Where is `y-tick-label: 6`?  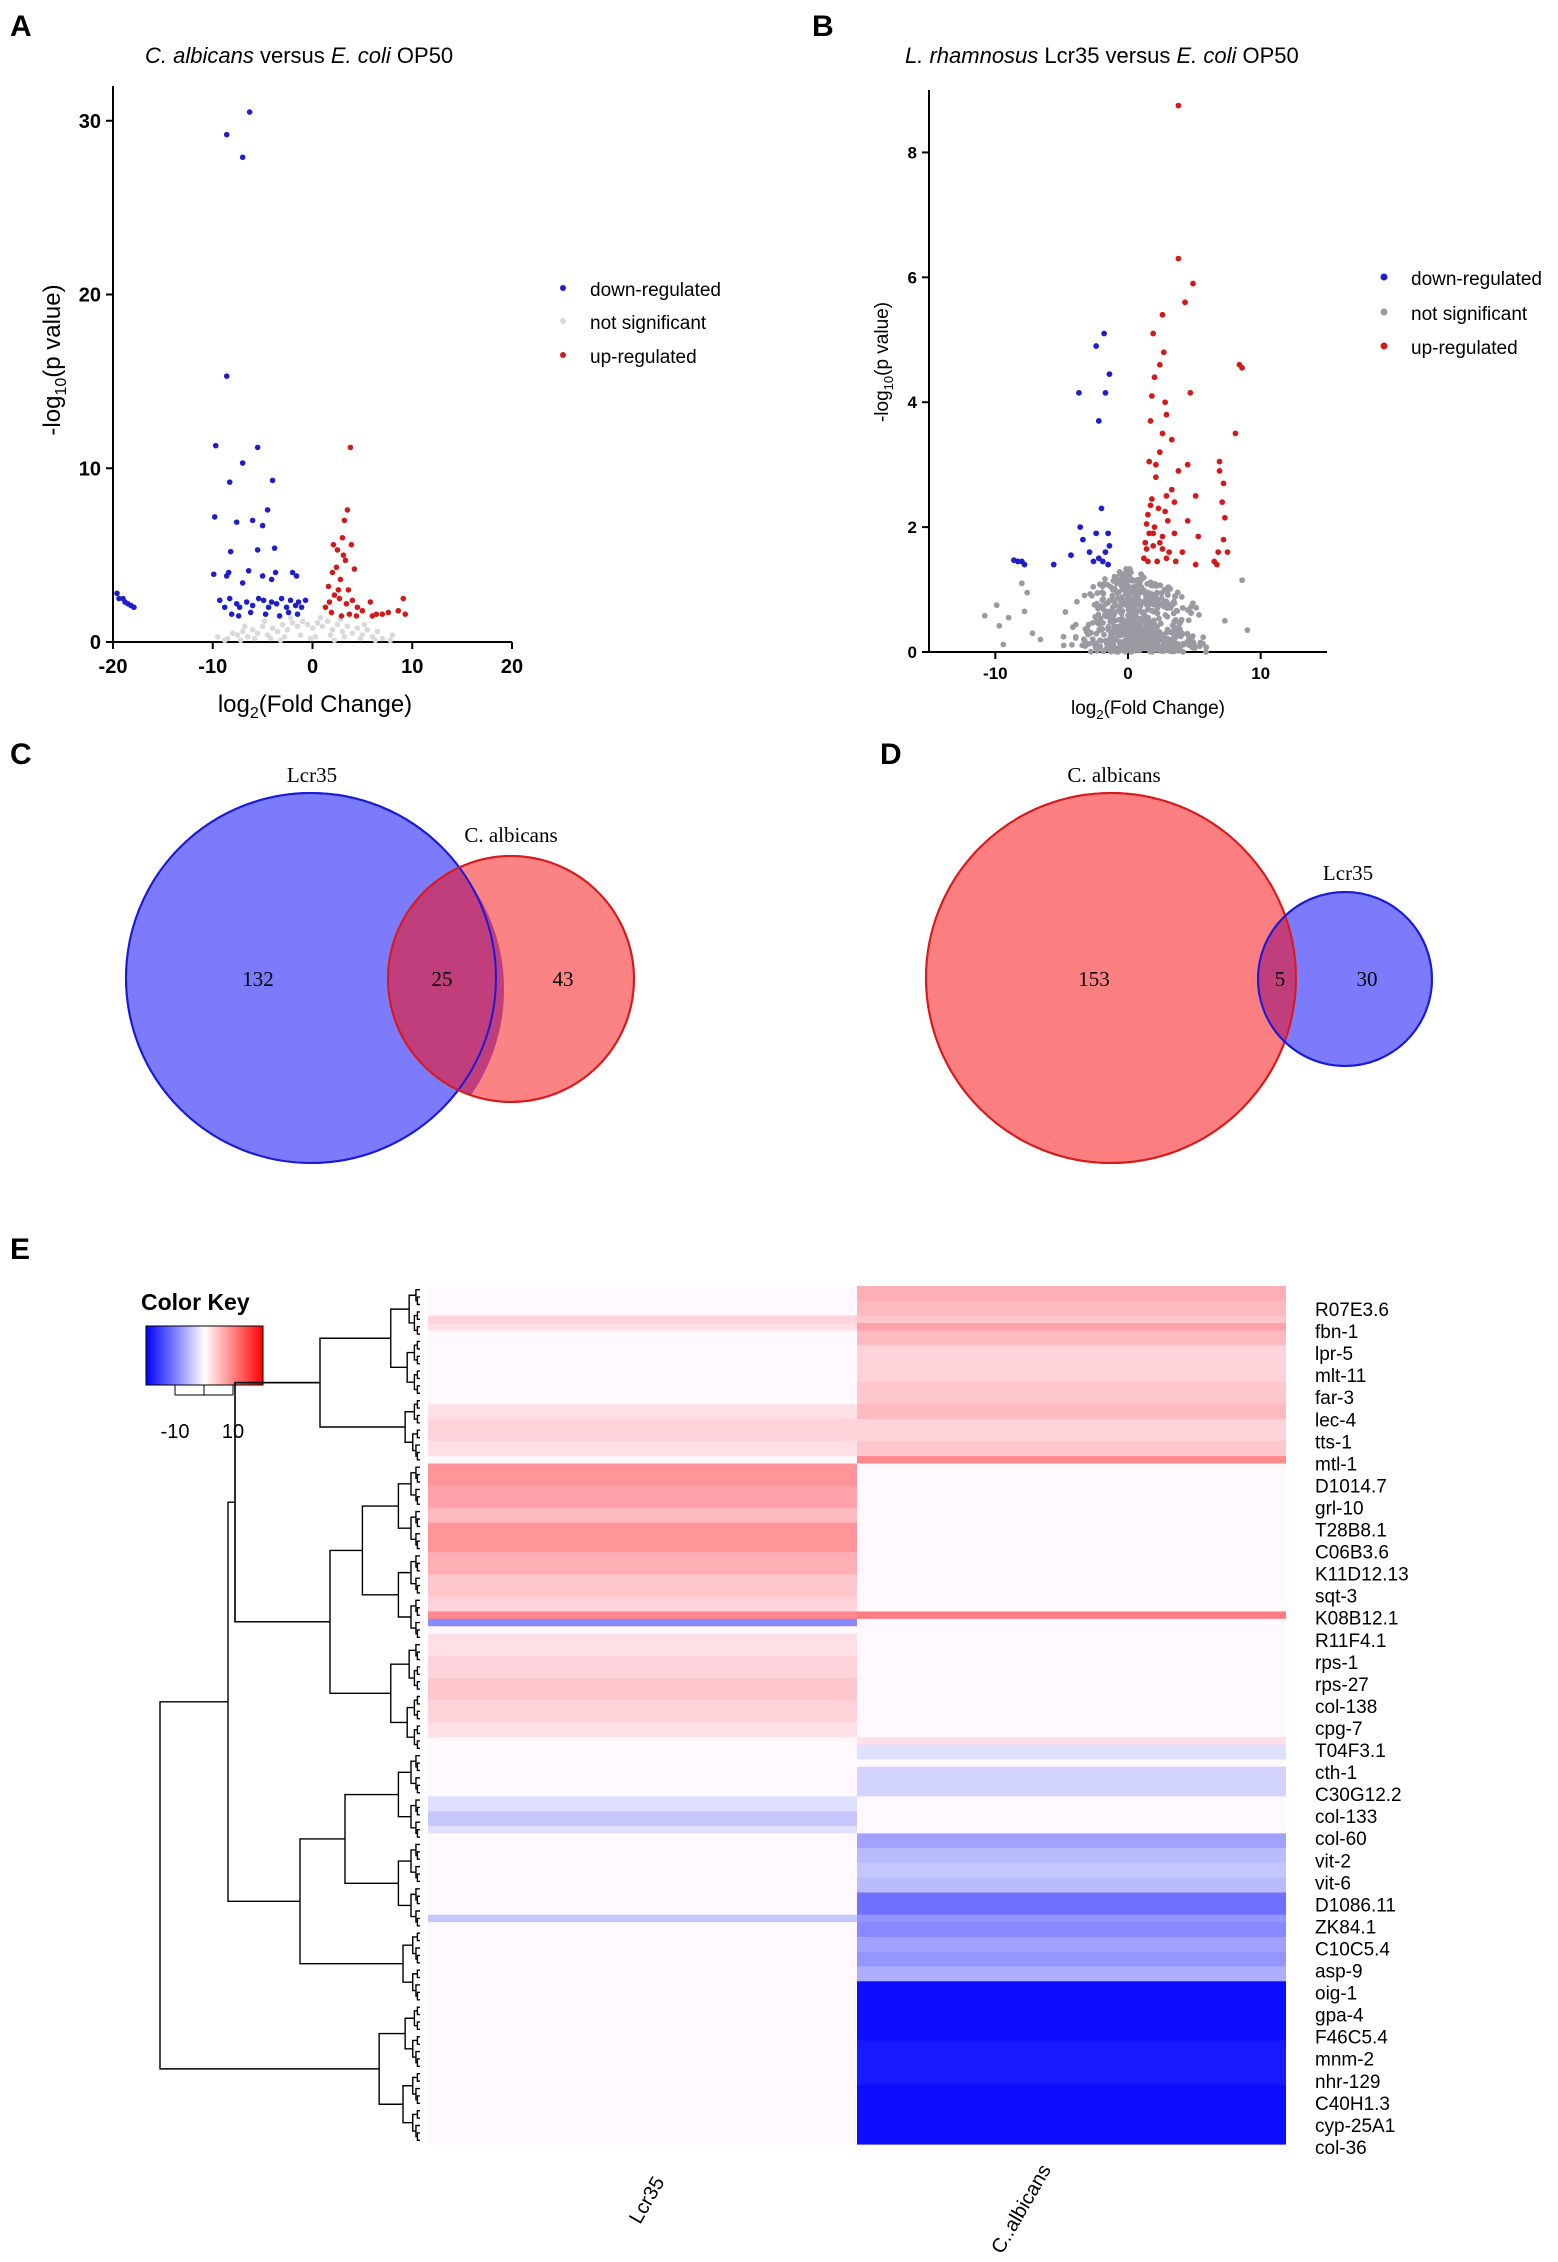
y-tick-label: 6 is located at coordinates (912, 277).